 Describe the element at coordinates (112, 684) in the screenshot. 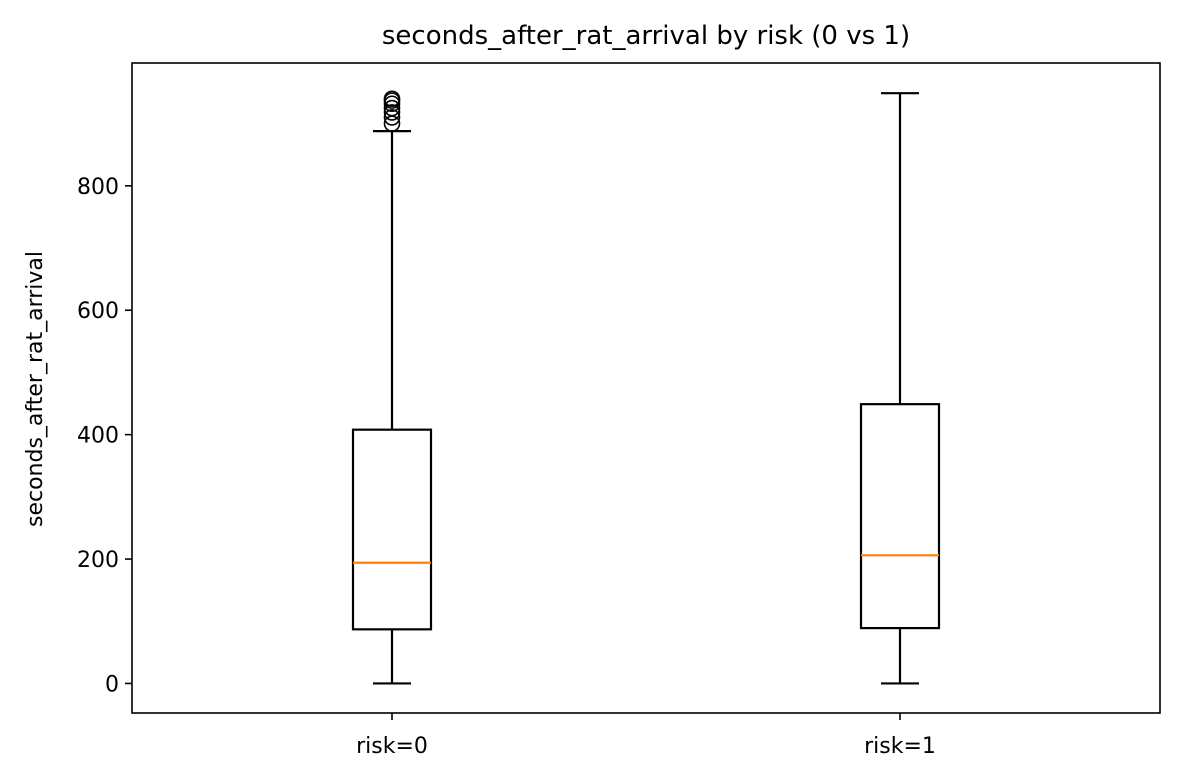

I see `y-tick-label: 0` at that location.